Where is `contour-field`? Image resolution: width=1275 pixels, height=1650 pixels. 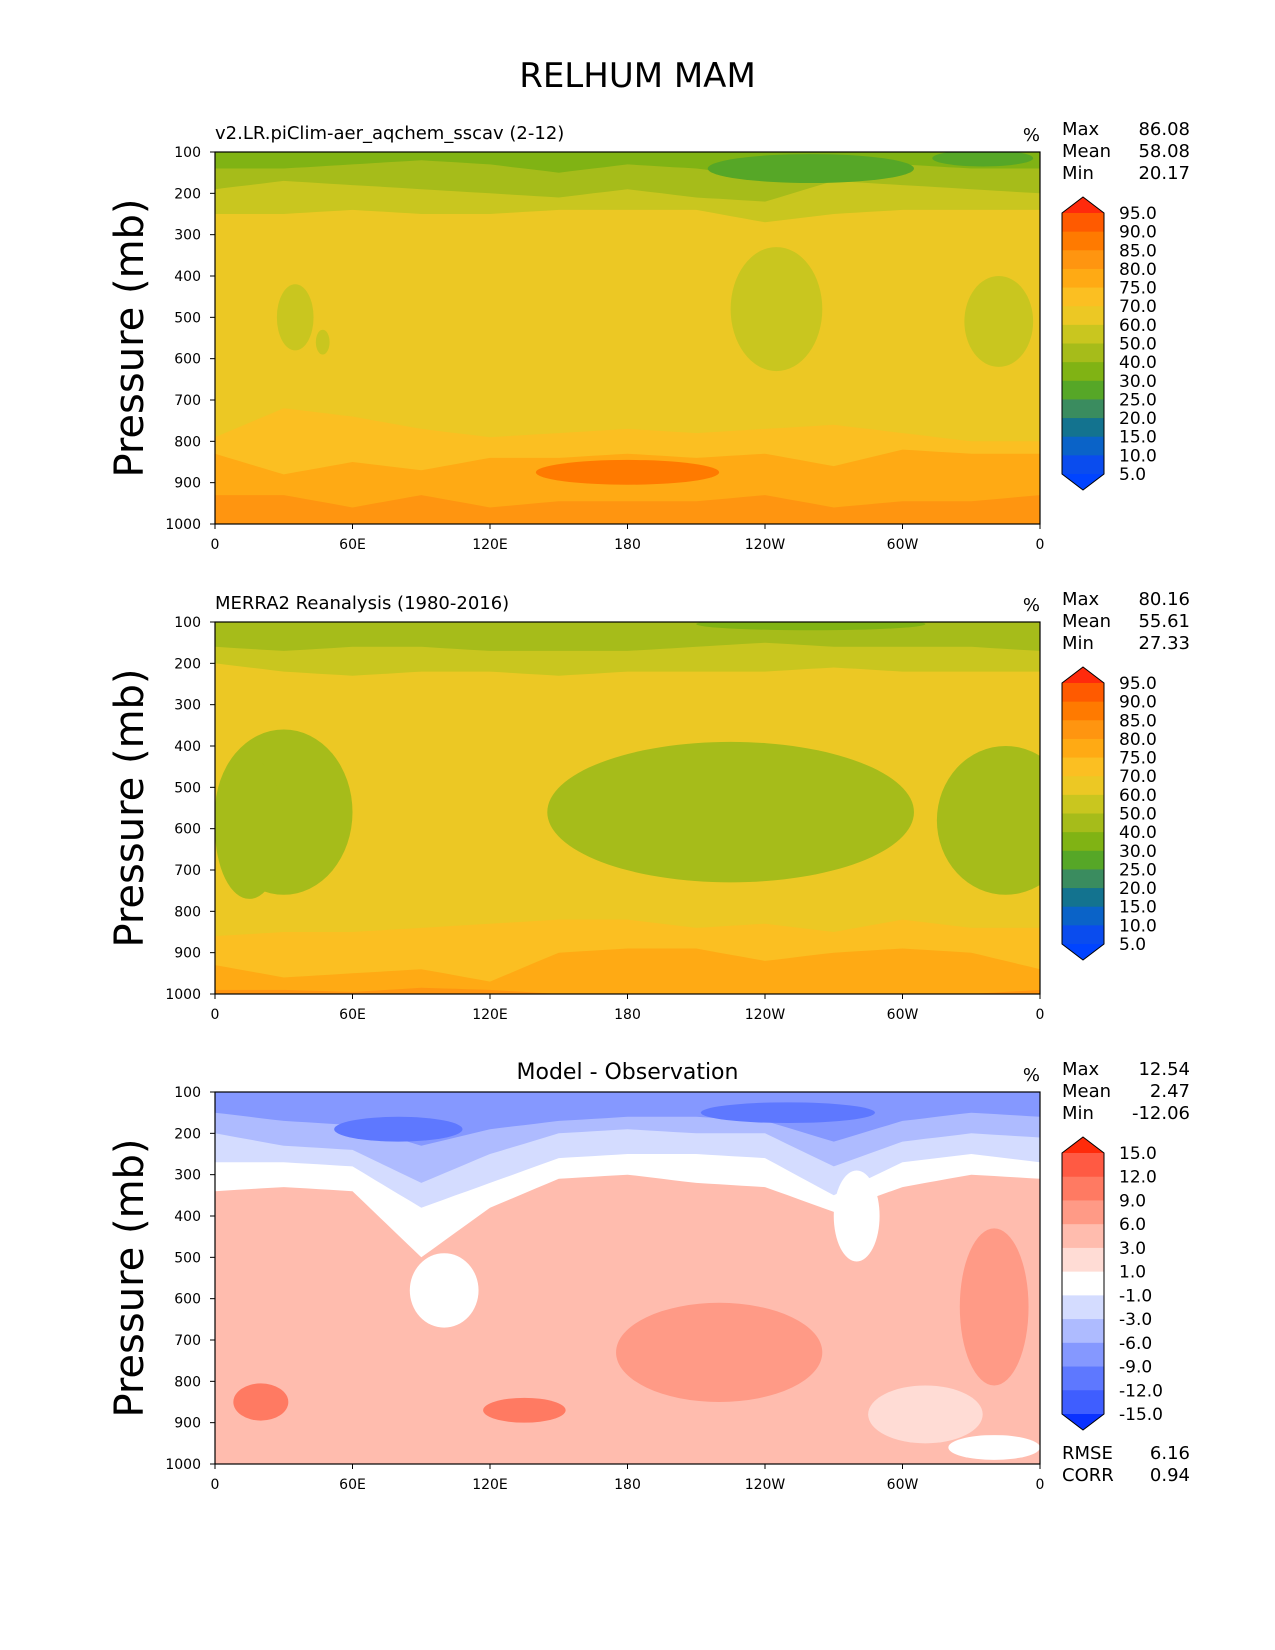 contour-field is located at coordinates (627, 808).